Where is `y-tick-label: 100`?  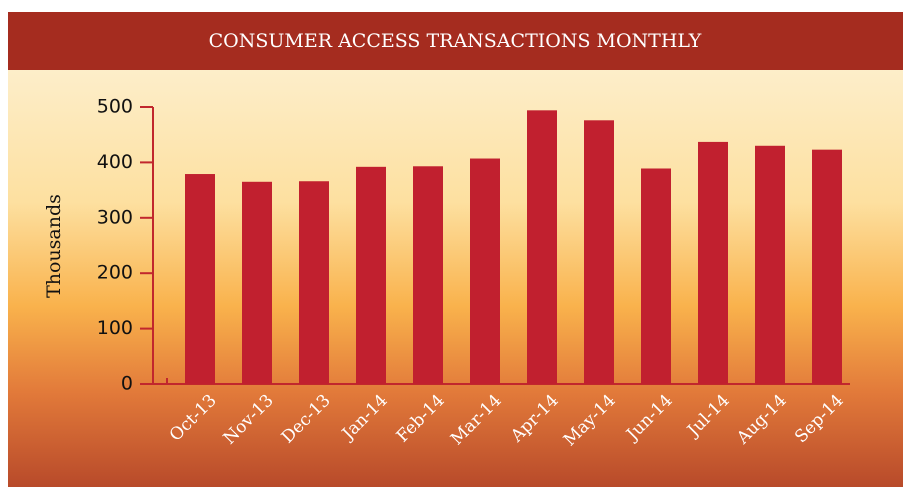
y-tick-label: 100 is located at coordinates (115, 328).